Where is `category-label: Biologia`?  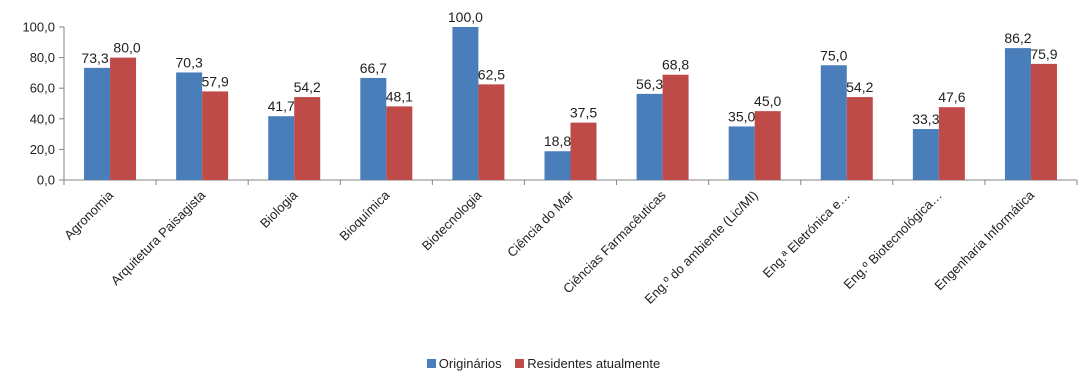
category-label: Biologia is located at coordinates (279, 209).